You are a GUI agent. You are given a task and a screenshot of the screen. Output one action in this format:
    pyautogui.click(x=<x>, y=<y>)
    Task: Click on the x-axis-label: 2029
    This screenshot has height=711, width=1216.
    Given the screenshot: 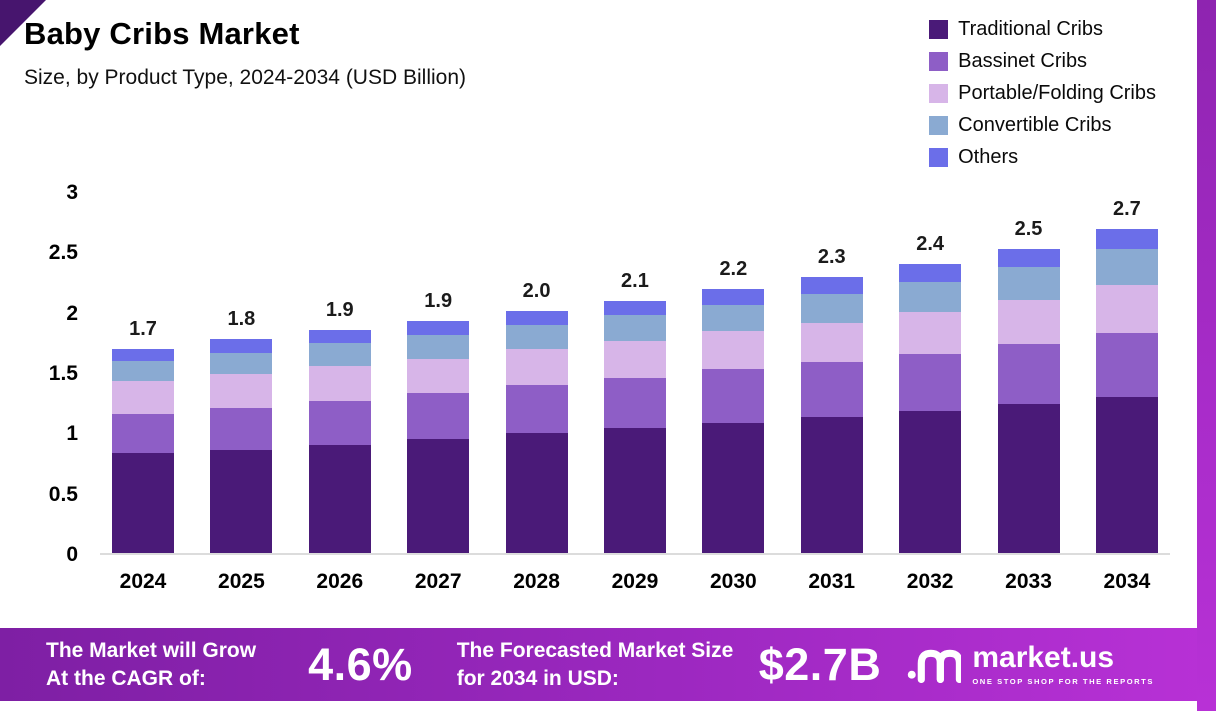 What is the action you would take?
    pyautogui.click(x=635, y=581)
    